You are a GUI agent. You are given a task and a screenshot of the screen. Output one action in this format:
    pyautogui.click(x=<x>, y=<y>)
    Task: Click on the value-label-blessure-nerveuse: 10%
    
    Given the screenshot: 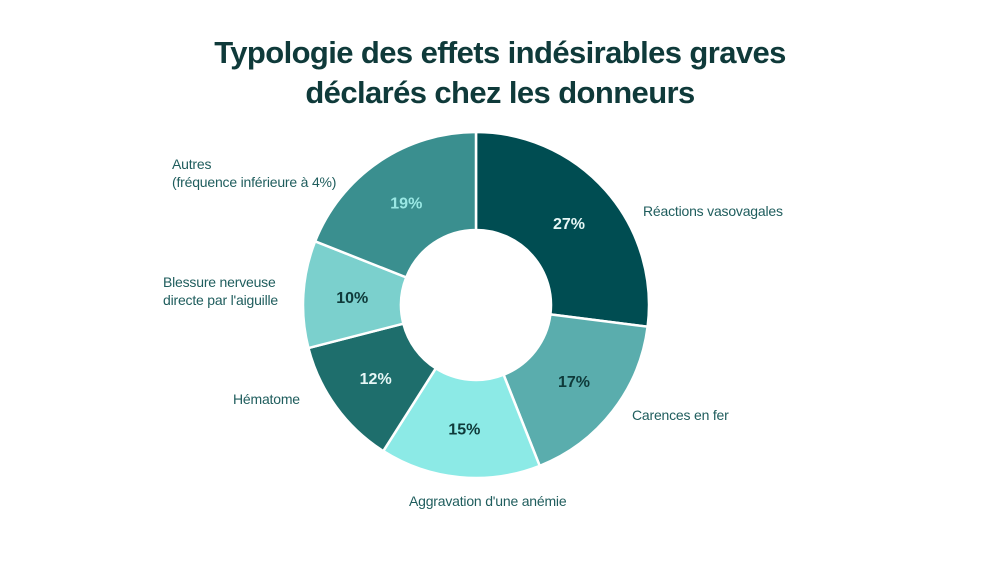 What is the action you would take?
    pyautogui.click(x=352, y=298)
    